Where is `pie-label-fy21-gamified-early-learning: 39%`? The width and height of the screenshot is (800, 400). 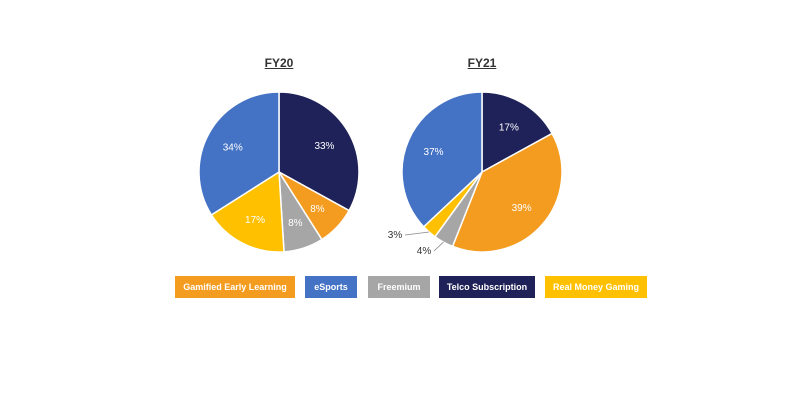 pie-label-fy21-gamified-early-learning: 39% is located at coordinates (522, 208).